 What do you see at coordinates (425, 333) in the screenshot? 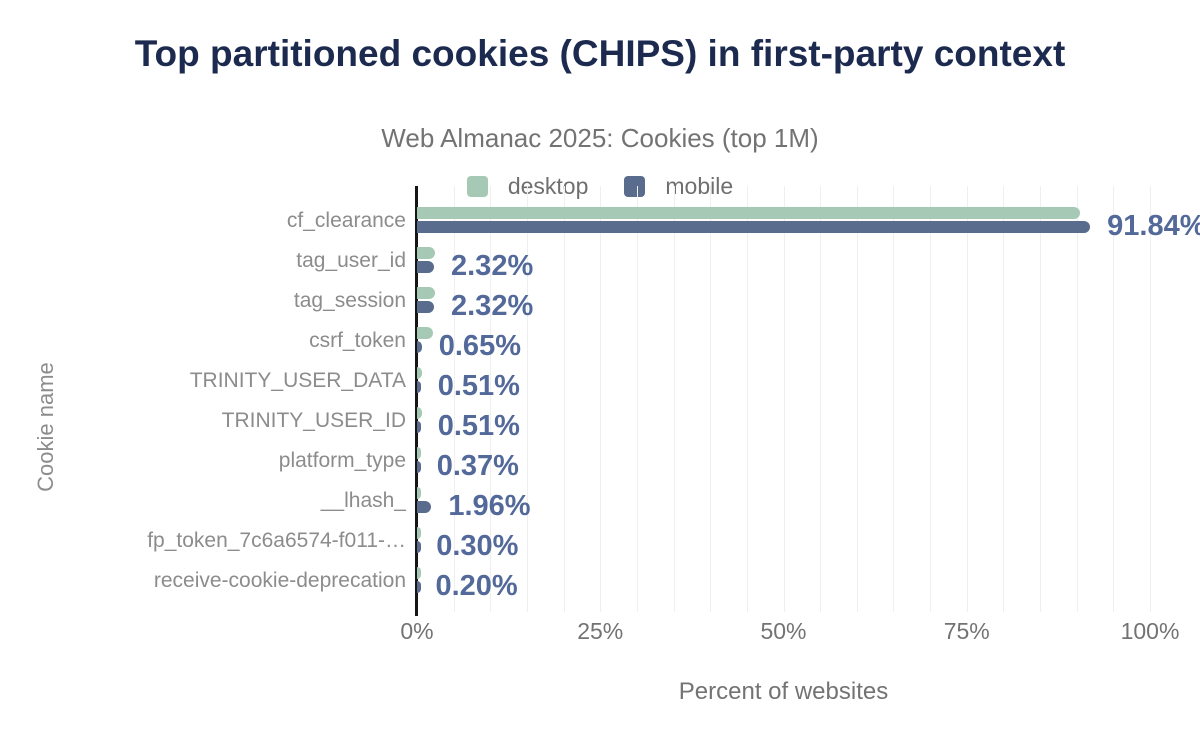
I see `bar-desktop-csrf_token` at bounding box center [425, 333].